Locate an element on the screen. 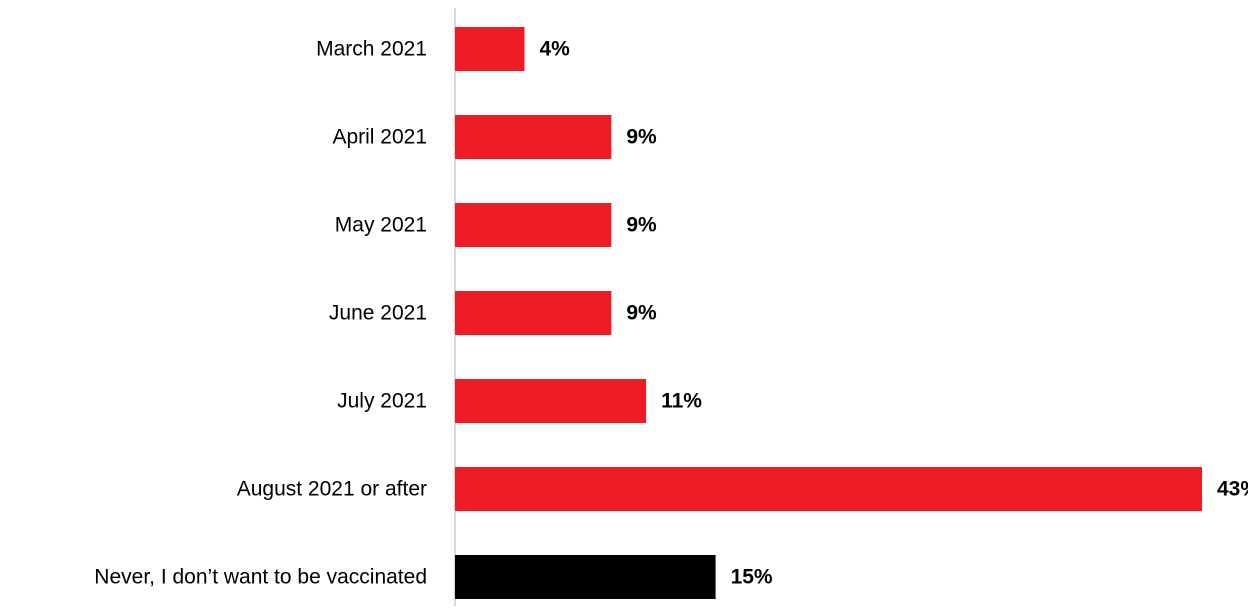 The height and width of the screenshot is (610, 1248). value-label: 11% is located at coordinates (681, 401).